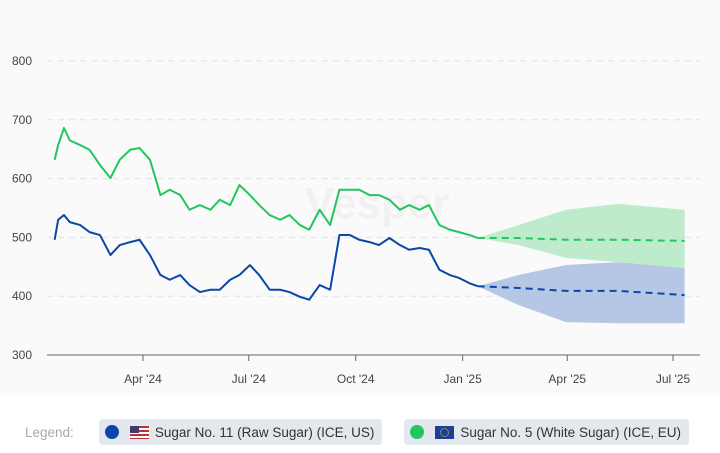 Image resolution: width=720 pixels, height=453 pixels. What do you see at coordinates (143, 379) in the screenshot?
I see `x-tick-label: Apr '24` at bounding box center [143, 379].